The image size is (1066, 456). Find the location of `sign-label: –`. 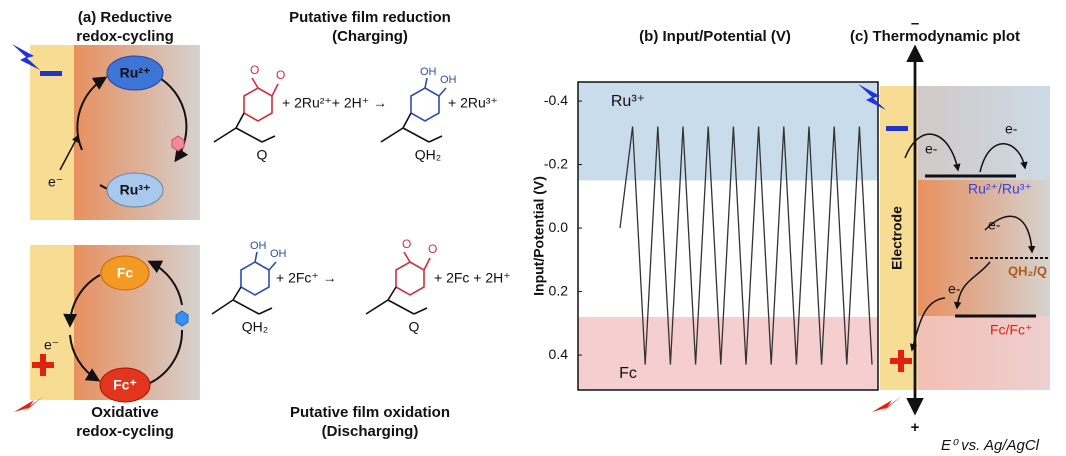

sign-label: – is located at coordinates (915, 23).